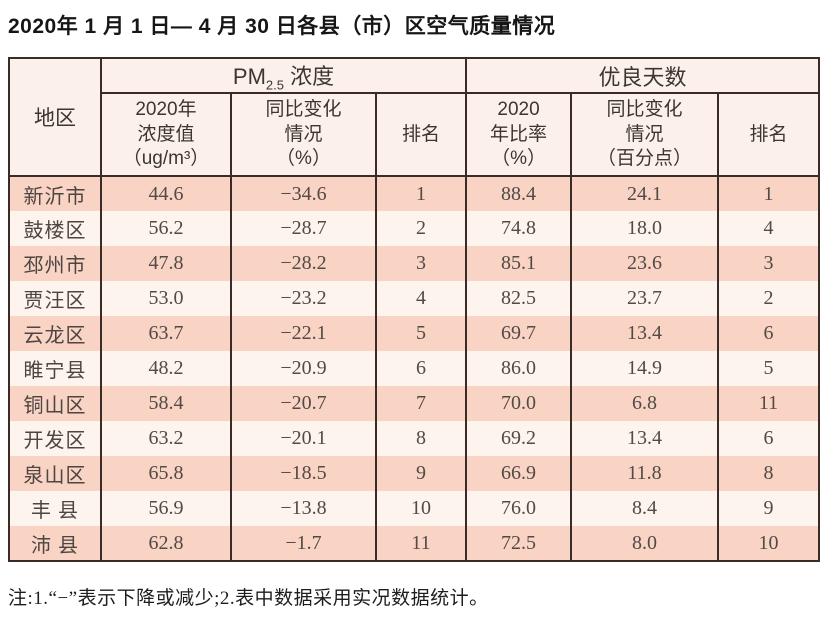  What do you see at coordinates (519, 229) in the screenshot?
I see `cell-good-ratio: 74.8` at bounding box center [519, 229].